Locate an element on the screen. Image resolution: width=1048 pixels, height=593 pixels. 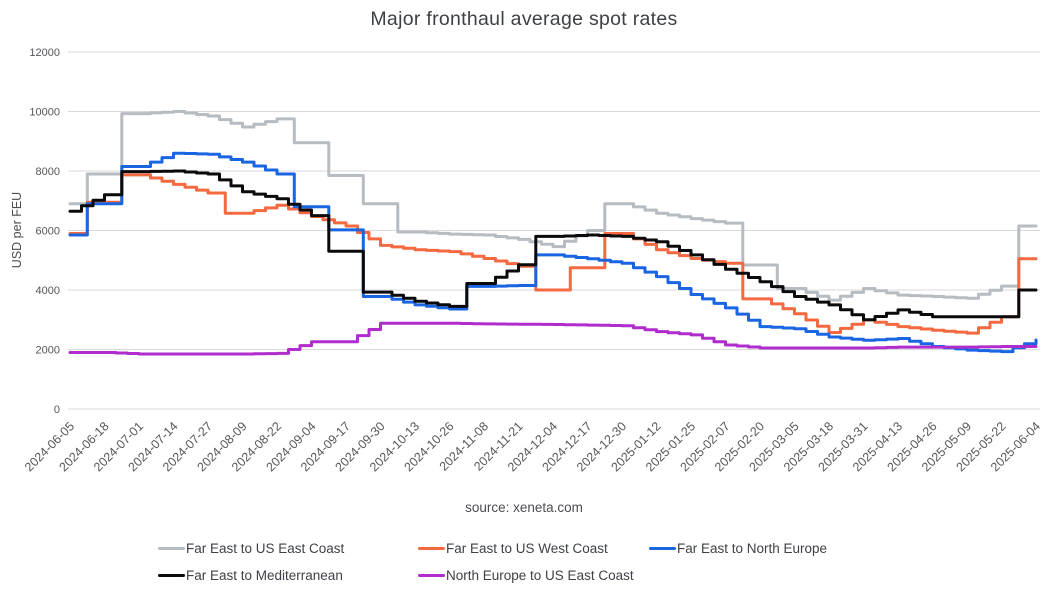
y-axis-label: USD per FEU is located at coordinates (17, 230).